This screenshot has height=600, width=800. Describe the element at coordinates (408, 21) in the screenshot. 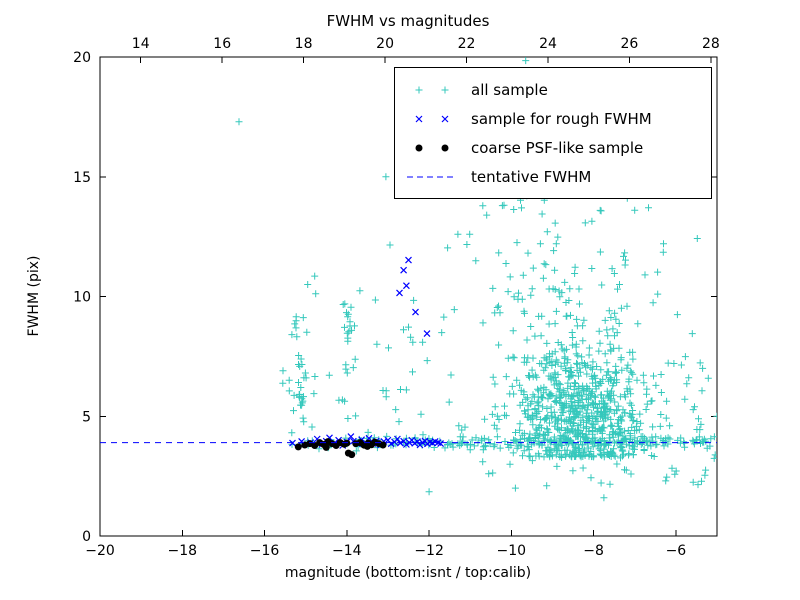

I see `chart-title: FWHM vs magnitudes` at that location.